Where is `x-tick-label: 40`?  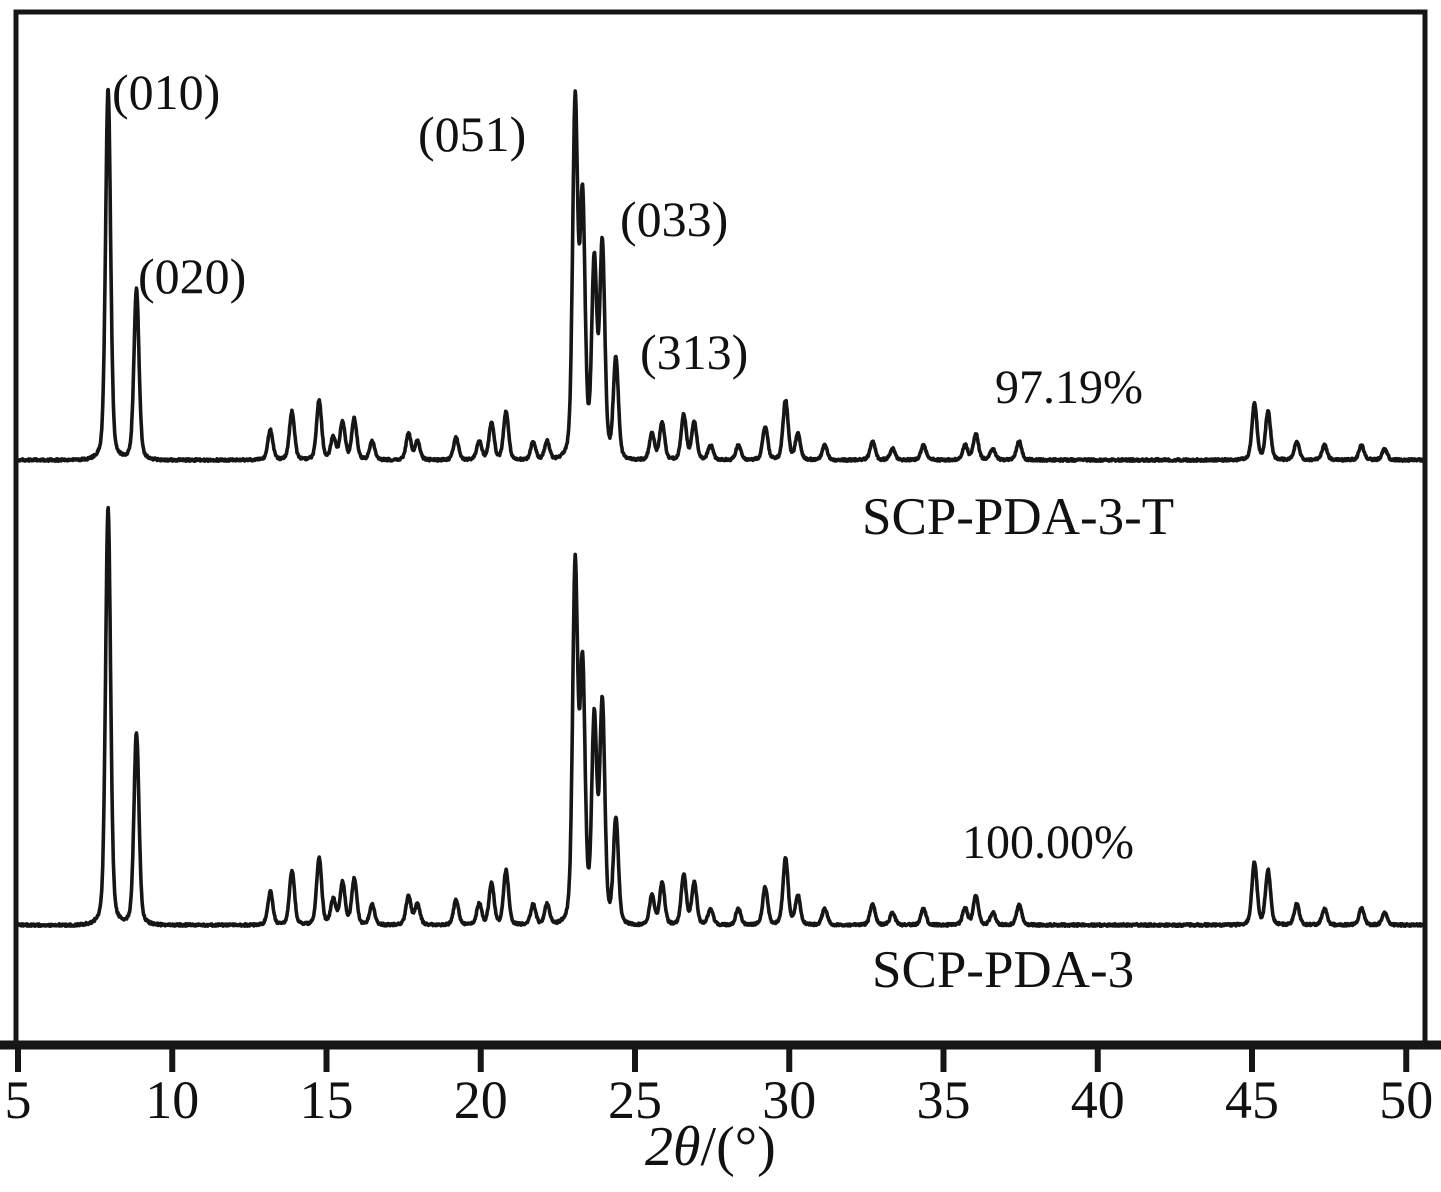
x-tick-label: 40 is located at coordinates (1098, 1100).